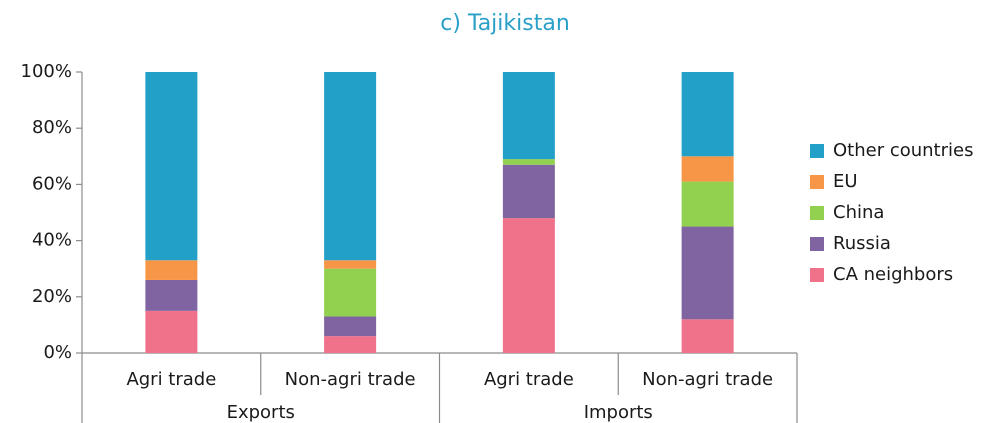 This screenshot has width=1005, height=423. What do you see at coordinates (862, 243) in the screenshot?
I see `legend-label: Russia` at bounding box center [862, 243].